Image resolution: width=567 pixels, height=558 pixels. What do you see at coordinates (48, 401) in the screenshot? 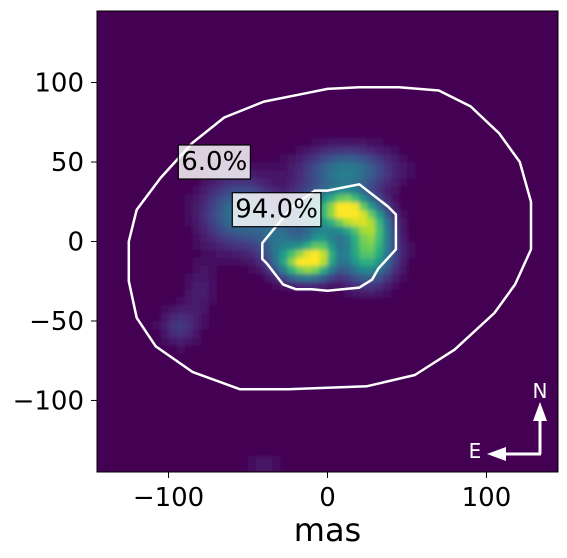
I see `y-tick-label: −100` at bounding box center [48, 401].